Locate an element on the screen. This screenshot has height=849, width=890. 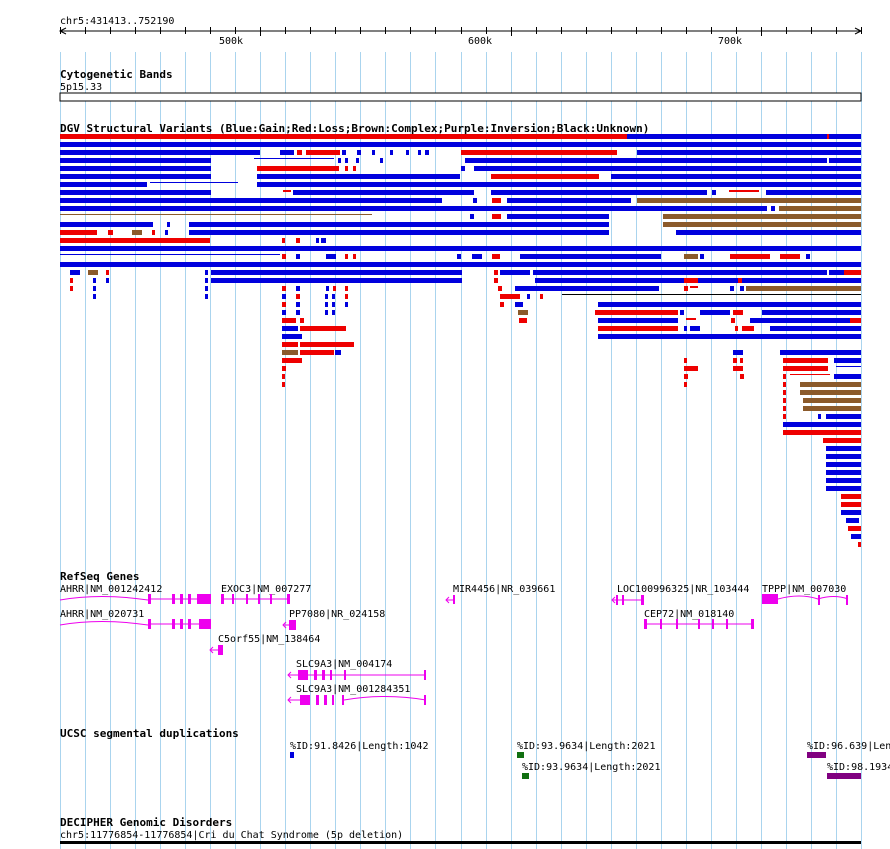
gene-c5orf55: C5orf55|NM_138464 is located at coordinates (264, 644).